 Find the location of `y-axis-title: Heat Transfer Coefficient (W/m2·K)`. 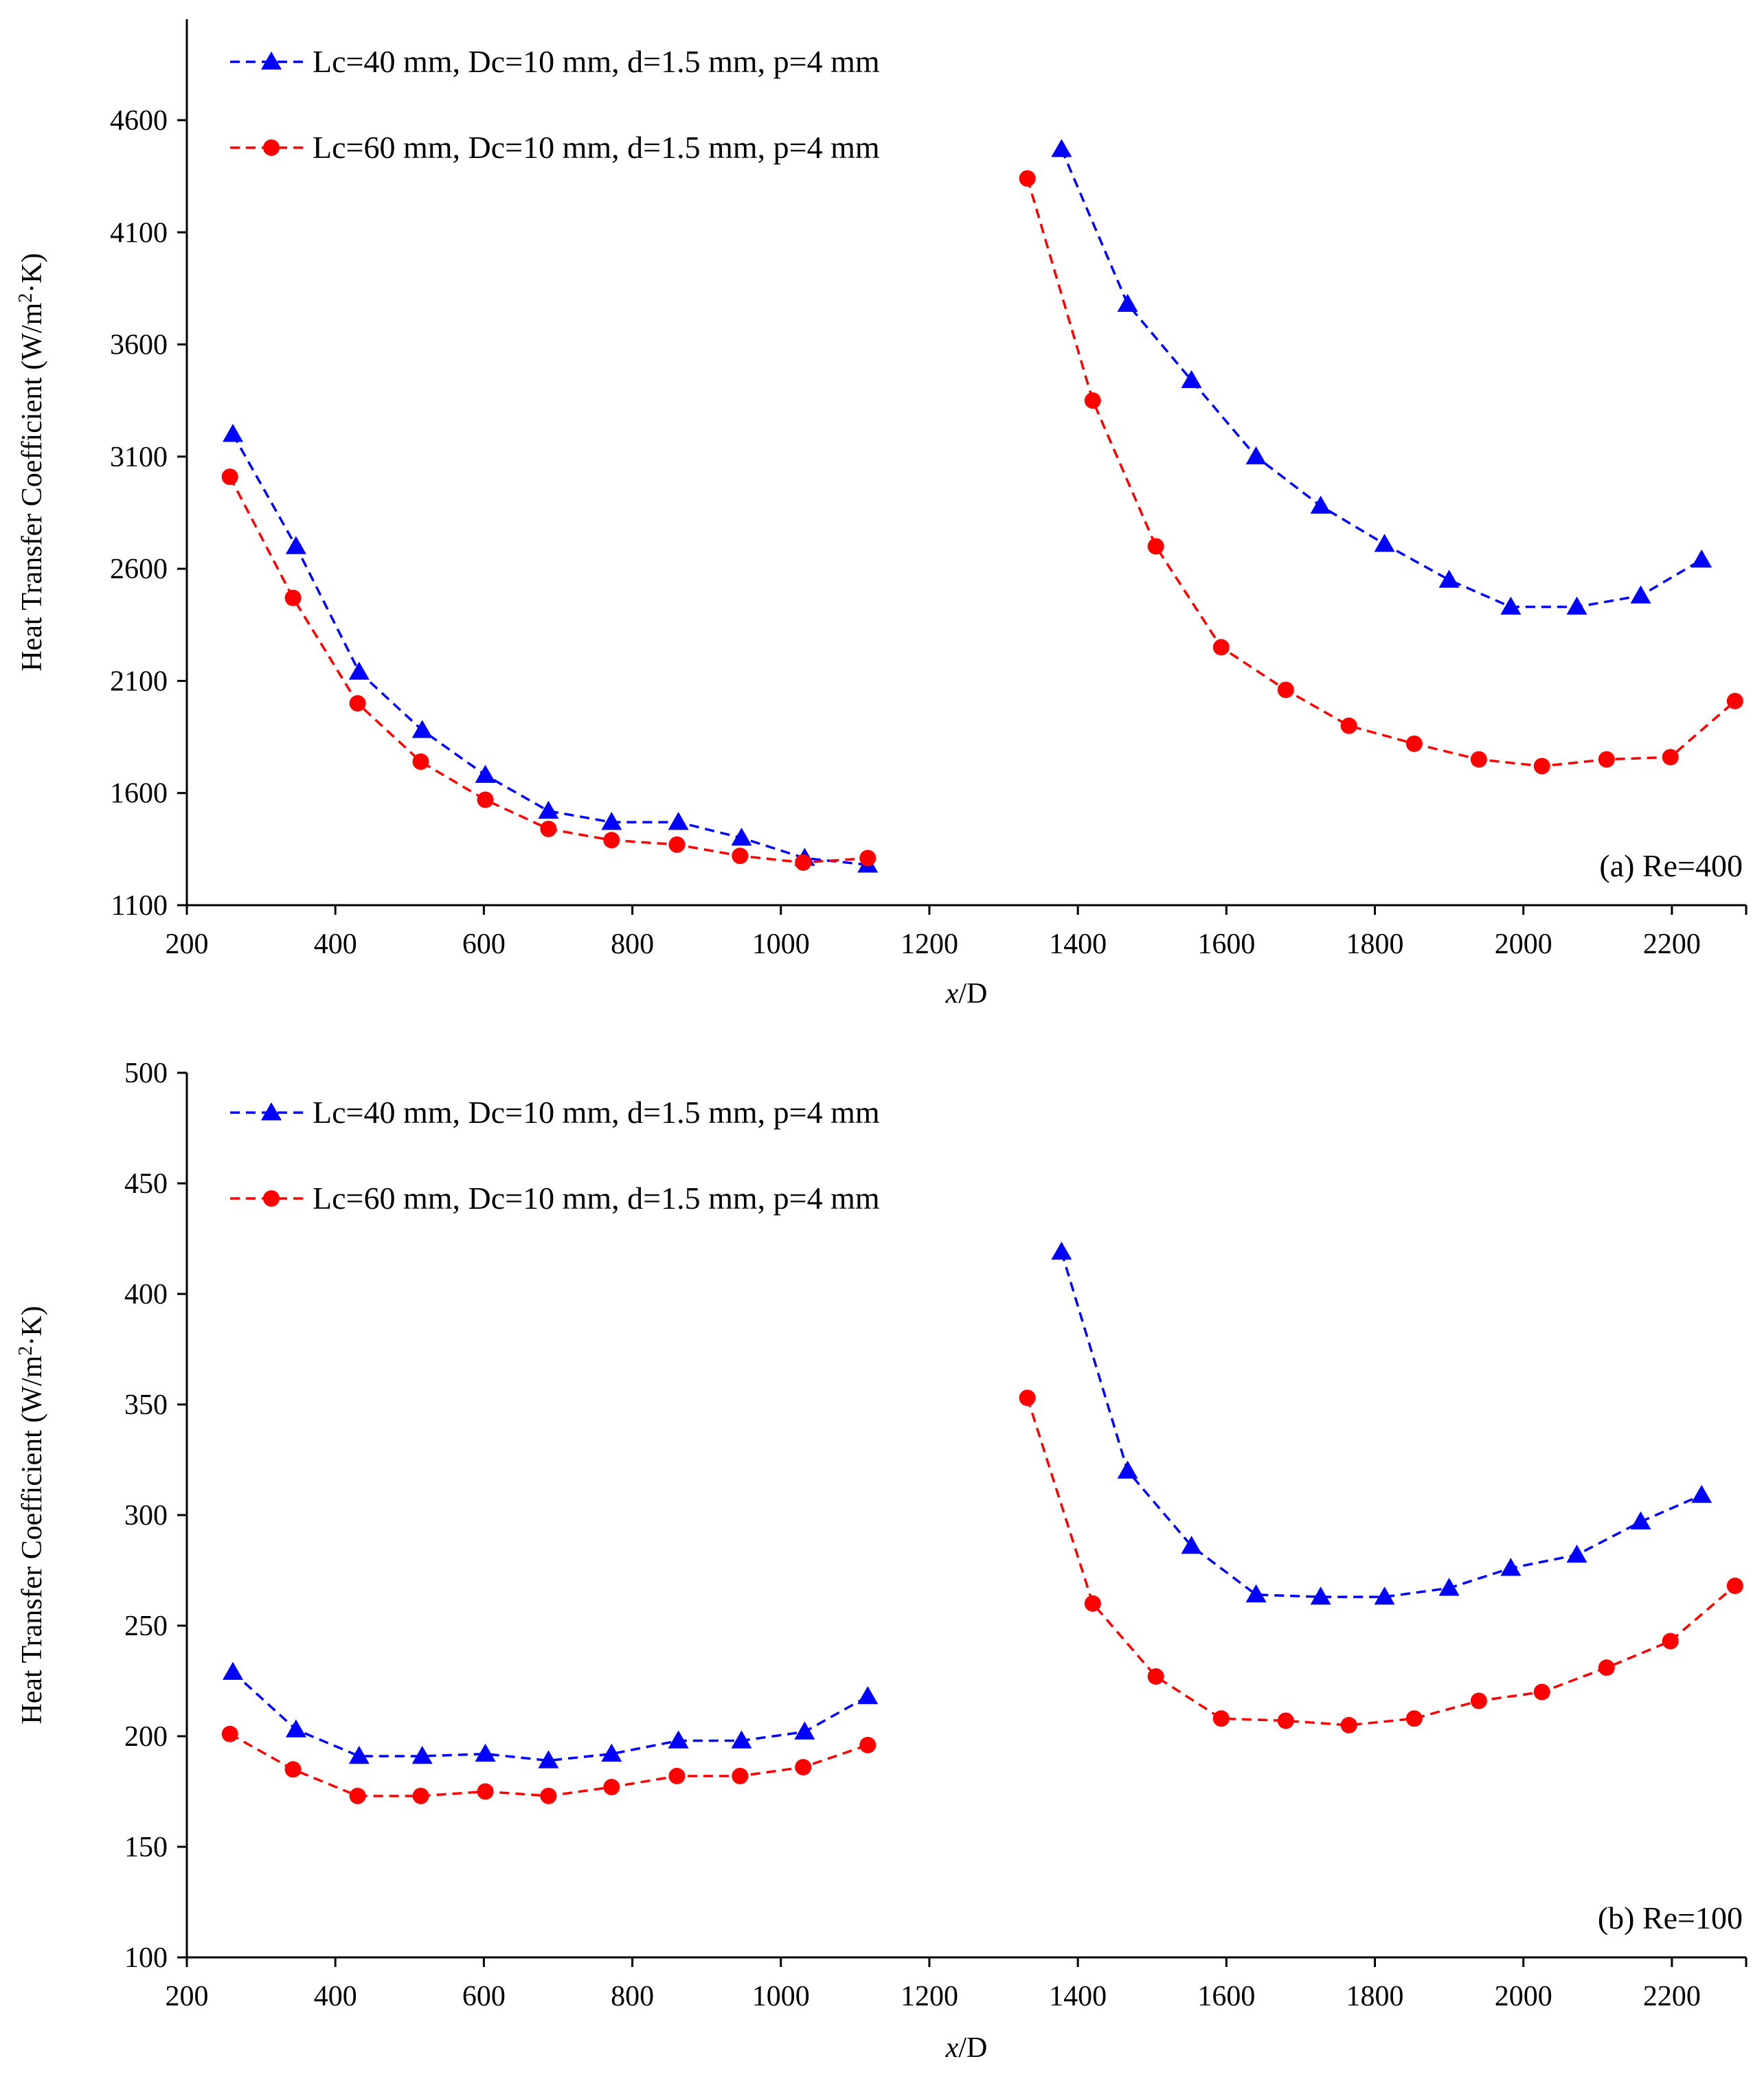

y-axis-title: Heat Transfer Coefficient (W/m2·K) is located at coordinates (32, 1515).